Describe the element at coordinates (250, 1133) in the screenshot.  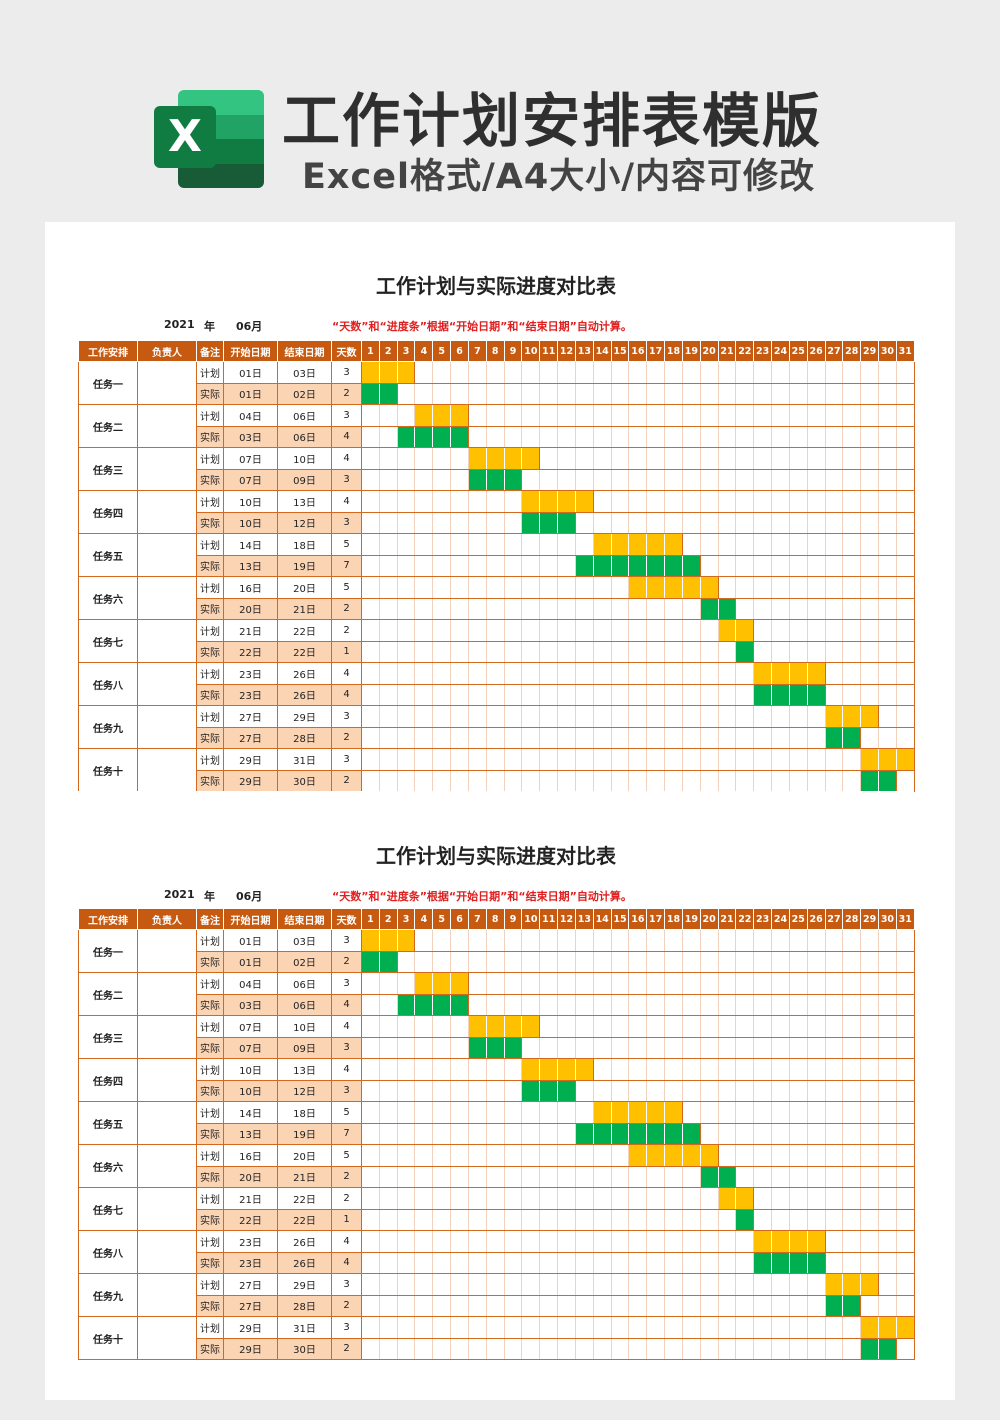
I see `start-date: 13日` at that location.